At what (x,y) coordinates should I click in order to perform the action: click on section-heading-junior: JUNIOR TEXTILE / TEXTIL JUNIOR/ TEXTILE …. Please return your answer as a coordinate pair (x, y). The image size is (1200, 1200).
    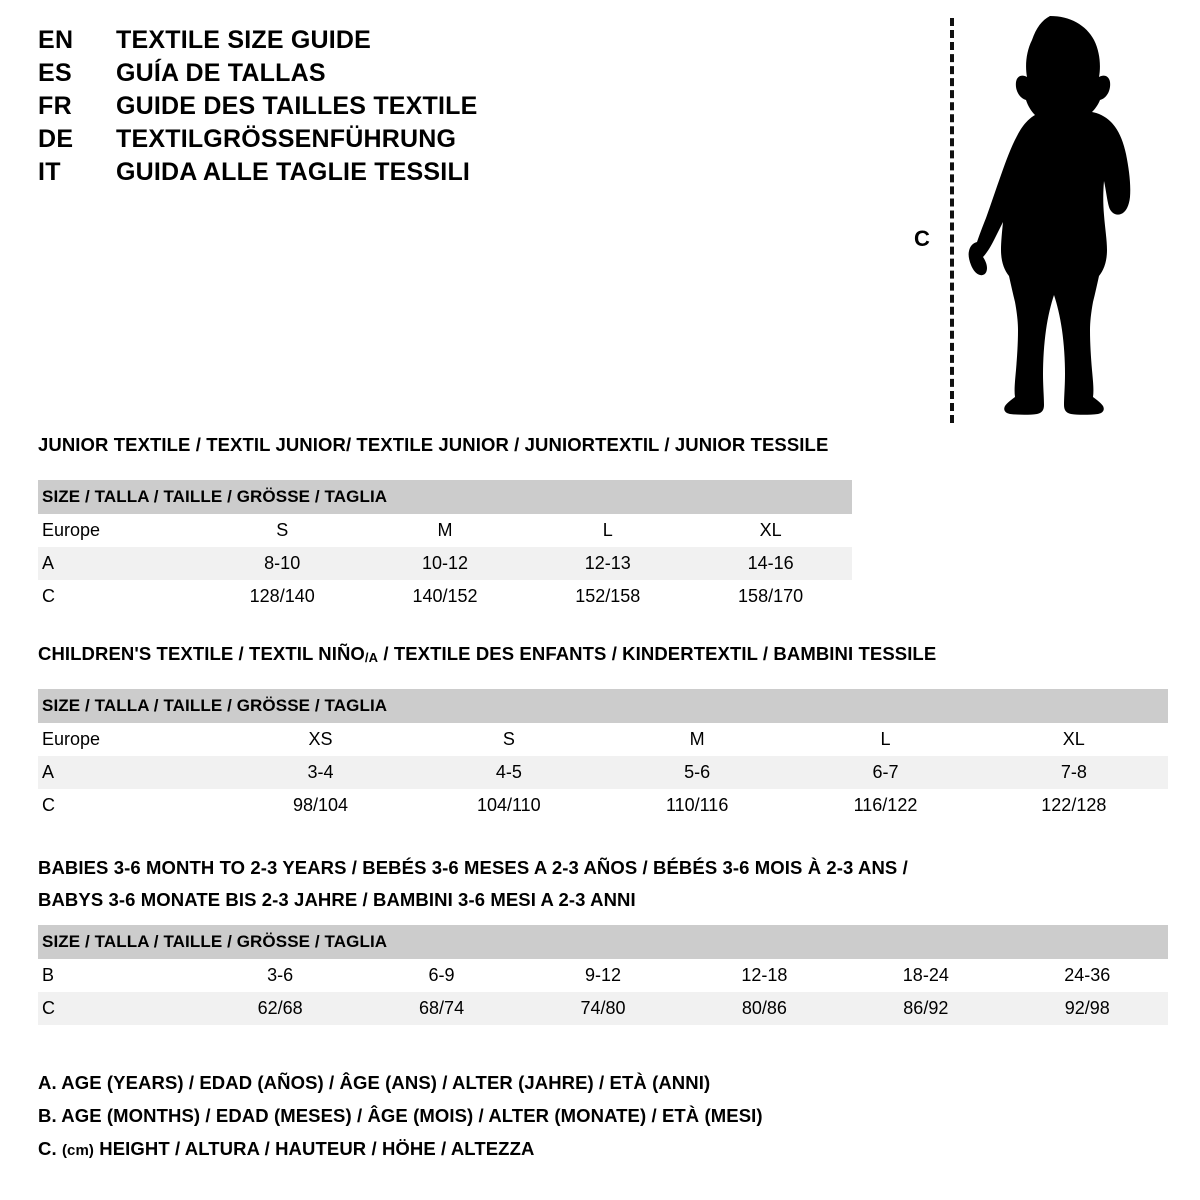
    Looking at the image, I should click on (433, 444).